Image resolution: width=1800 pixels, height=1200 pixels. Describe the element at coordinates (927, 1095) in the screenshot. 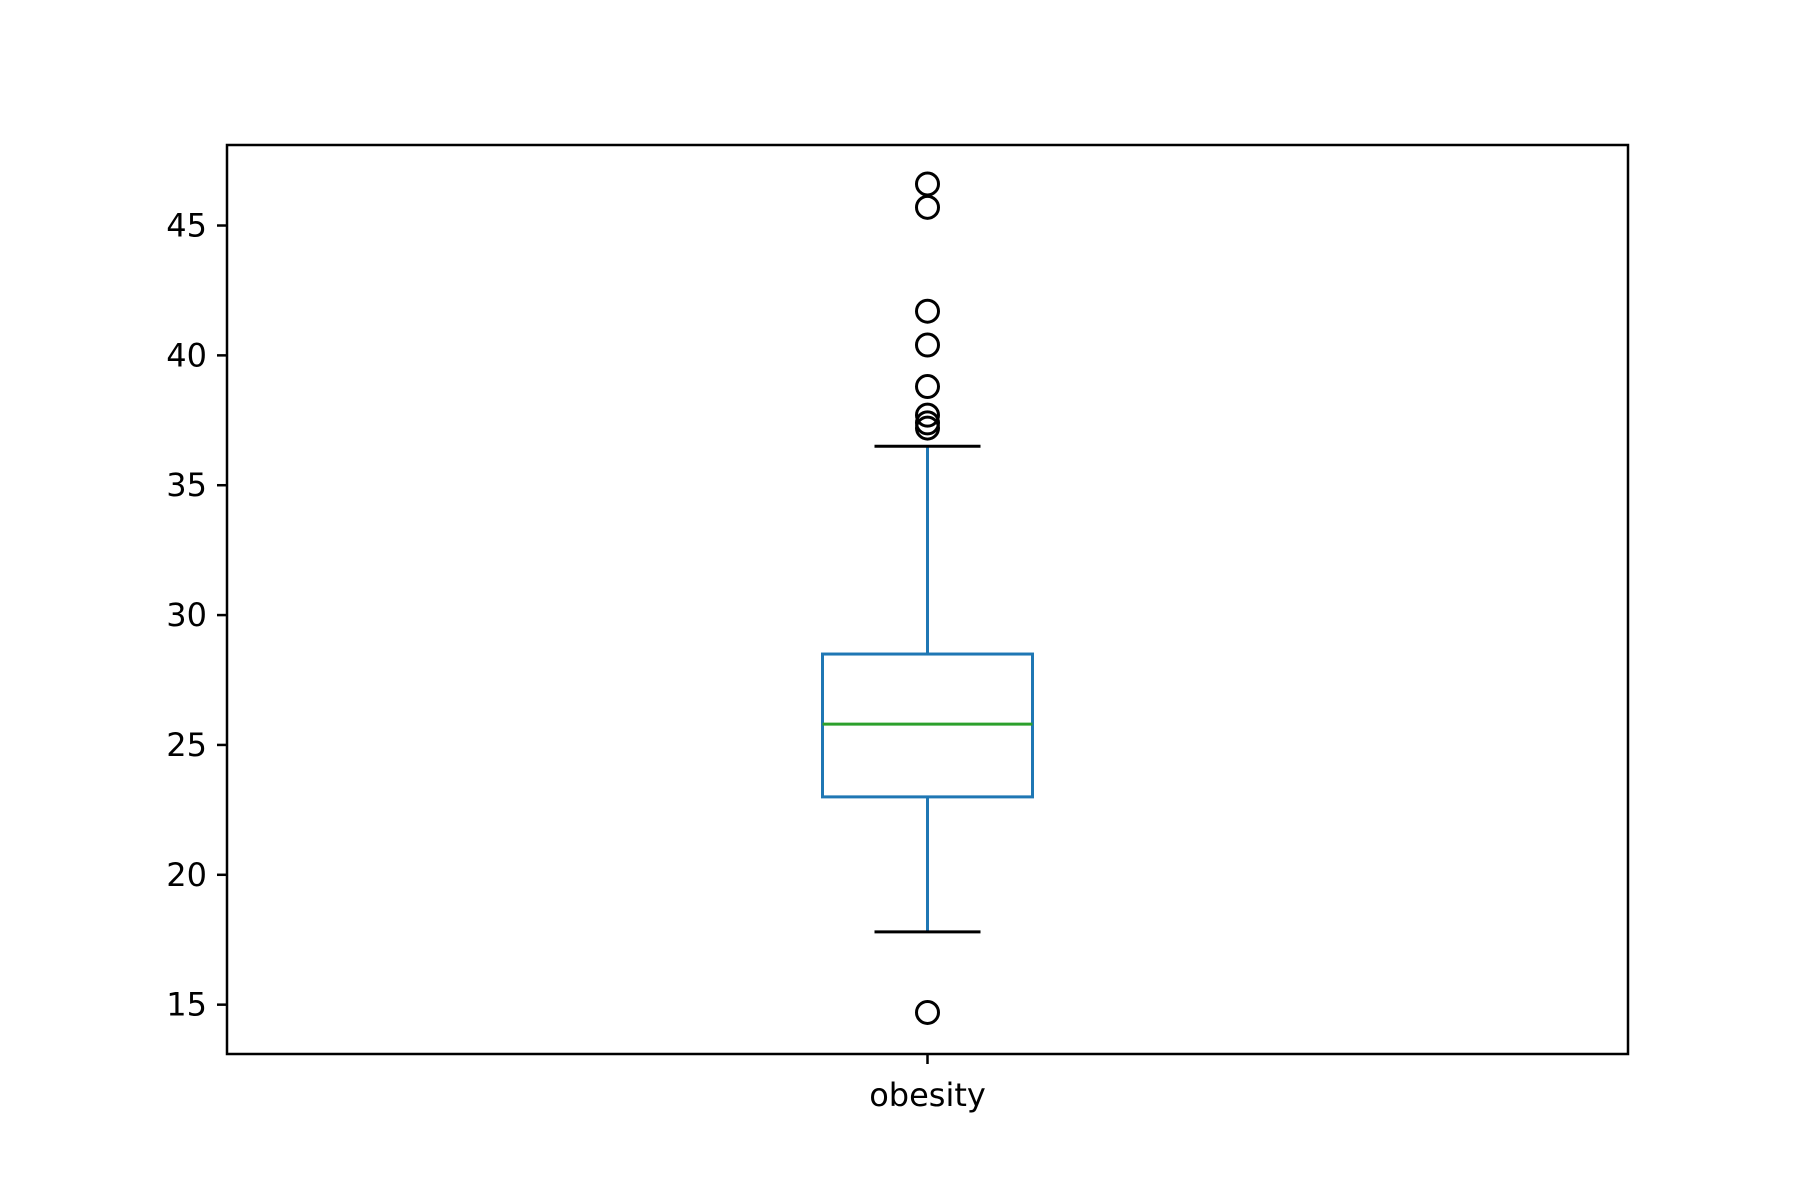

I see `x-tick-label: obesity` at that location.